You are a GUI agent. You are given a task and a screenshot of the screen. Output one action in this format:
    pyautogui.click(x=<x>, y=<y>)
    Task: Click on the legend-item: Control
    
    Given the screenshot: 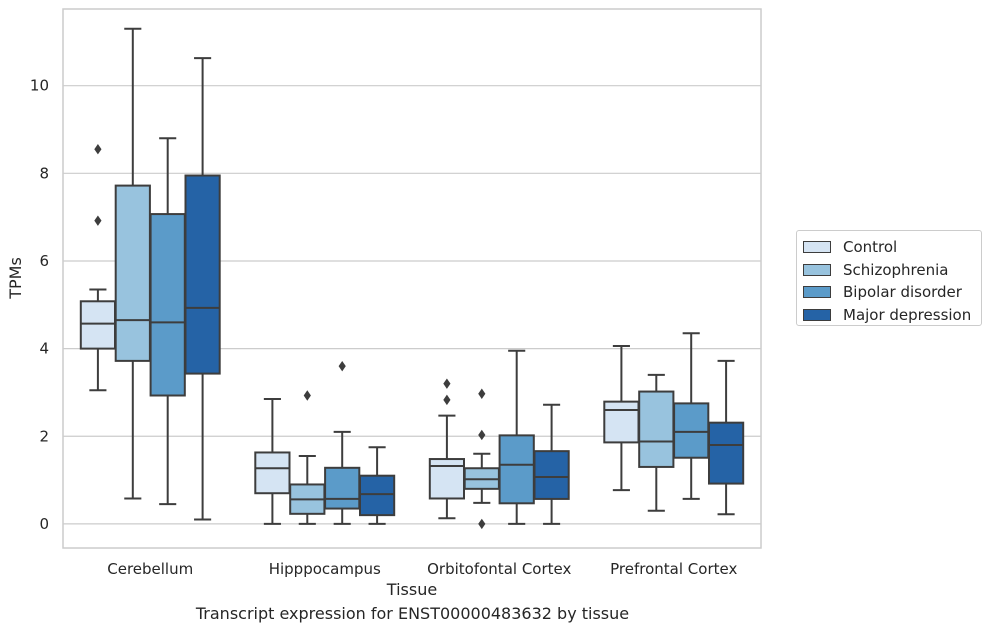 What is the action you would take?
    pyautogui.click(x=892, y=247)
    